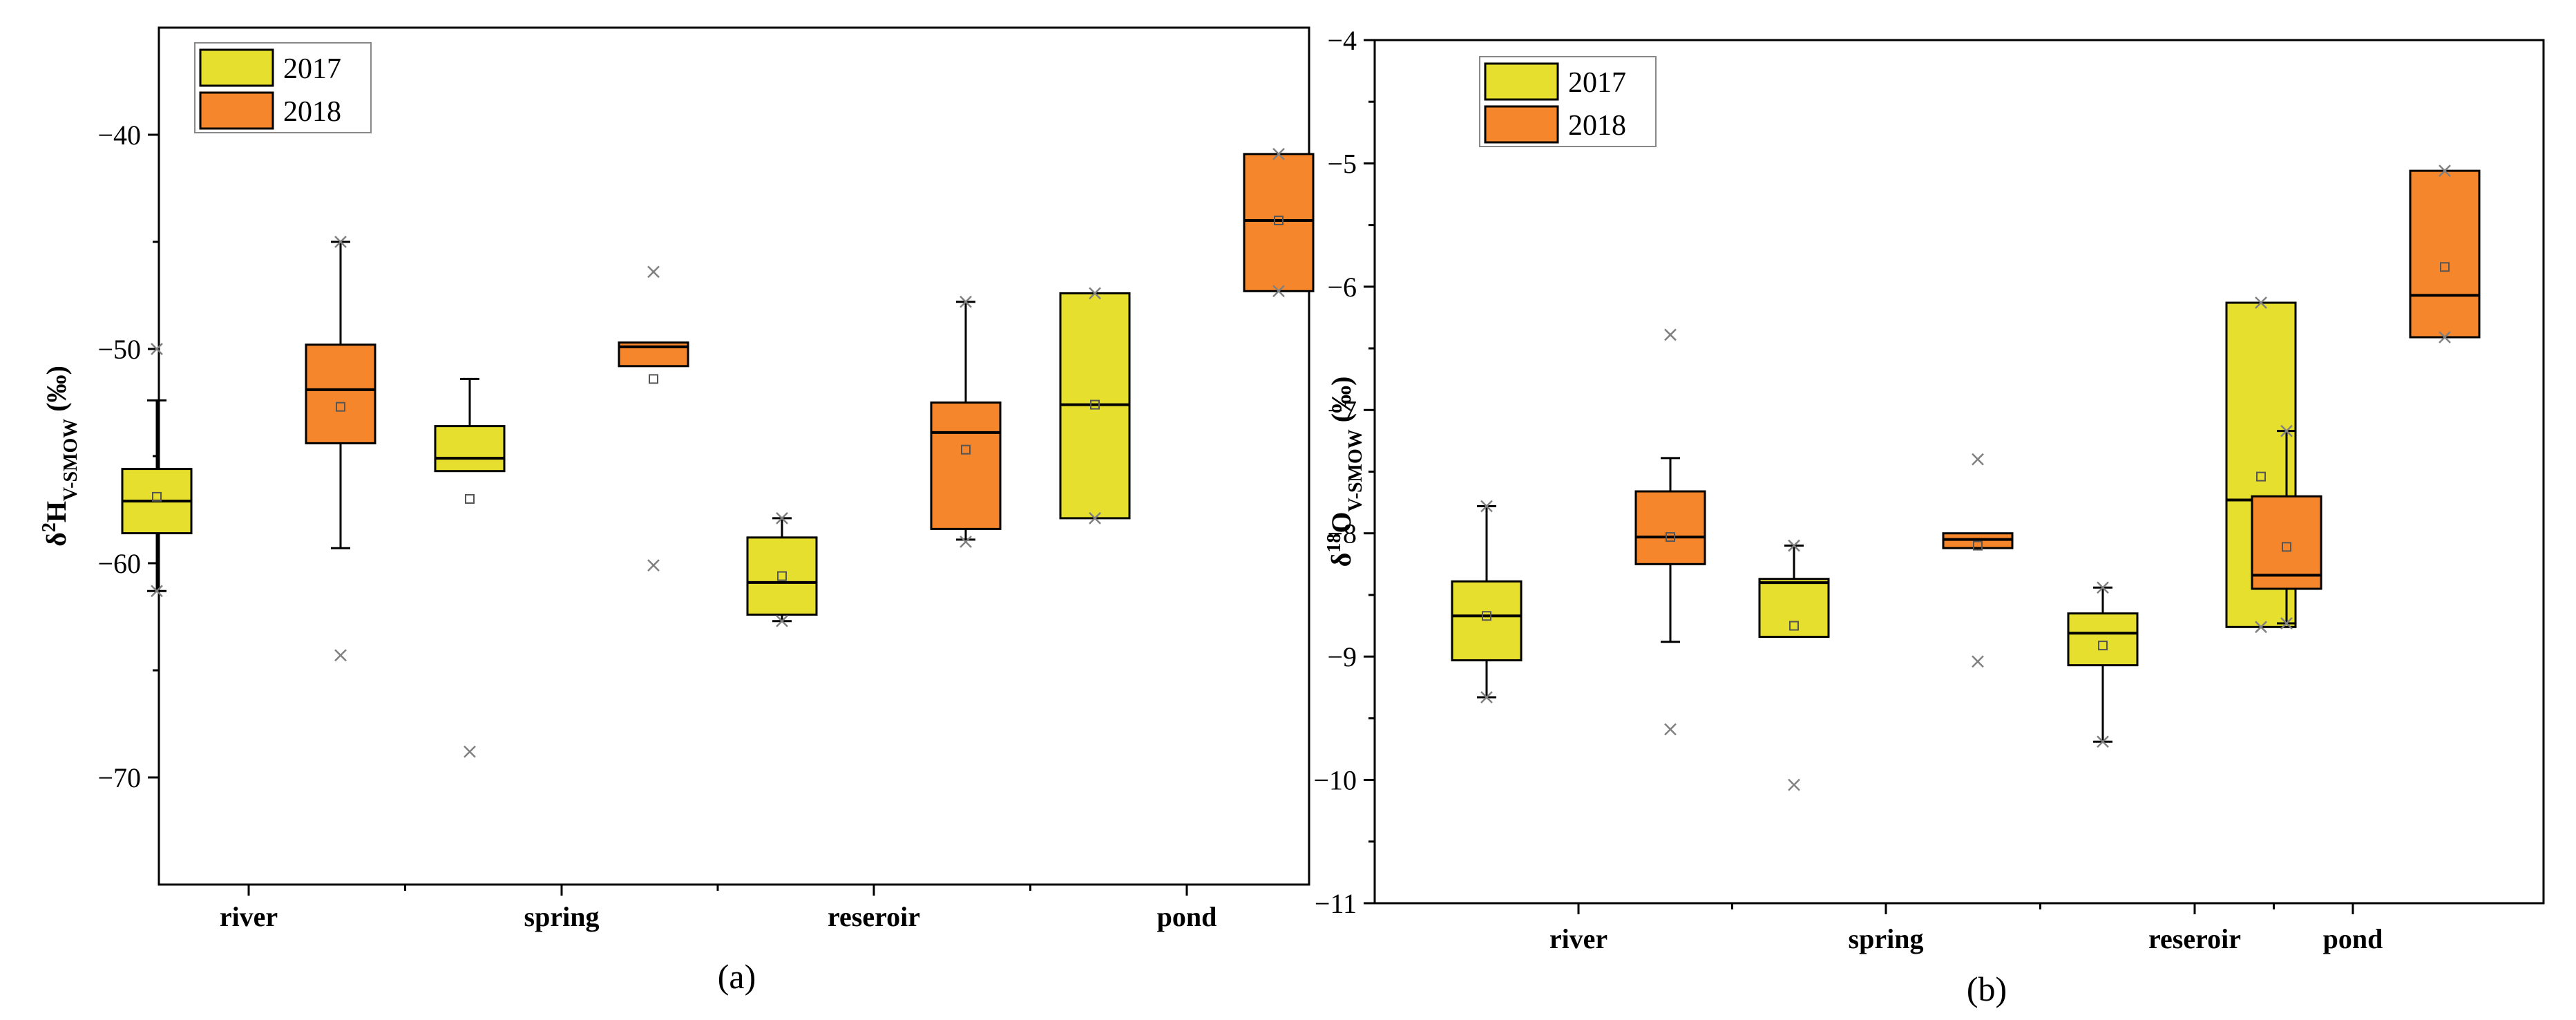  What do you see at coordinates (57, 511) in the screenshot?
I see `y-axis-label-base: H` at bounding box center [57, 511].